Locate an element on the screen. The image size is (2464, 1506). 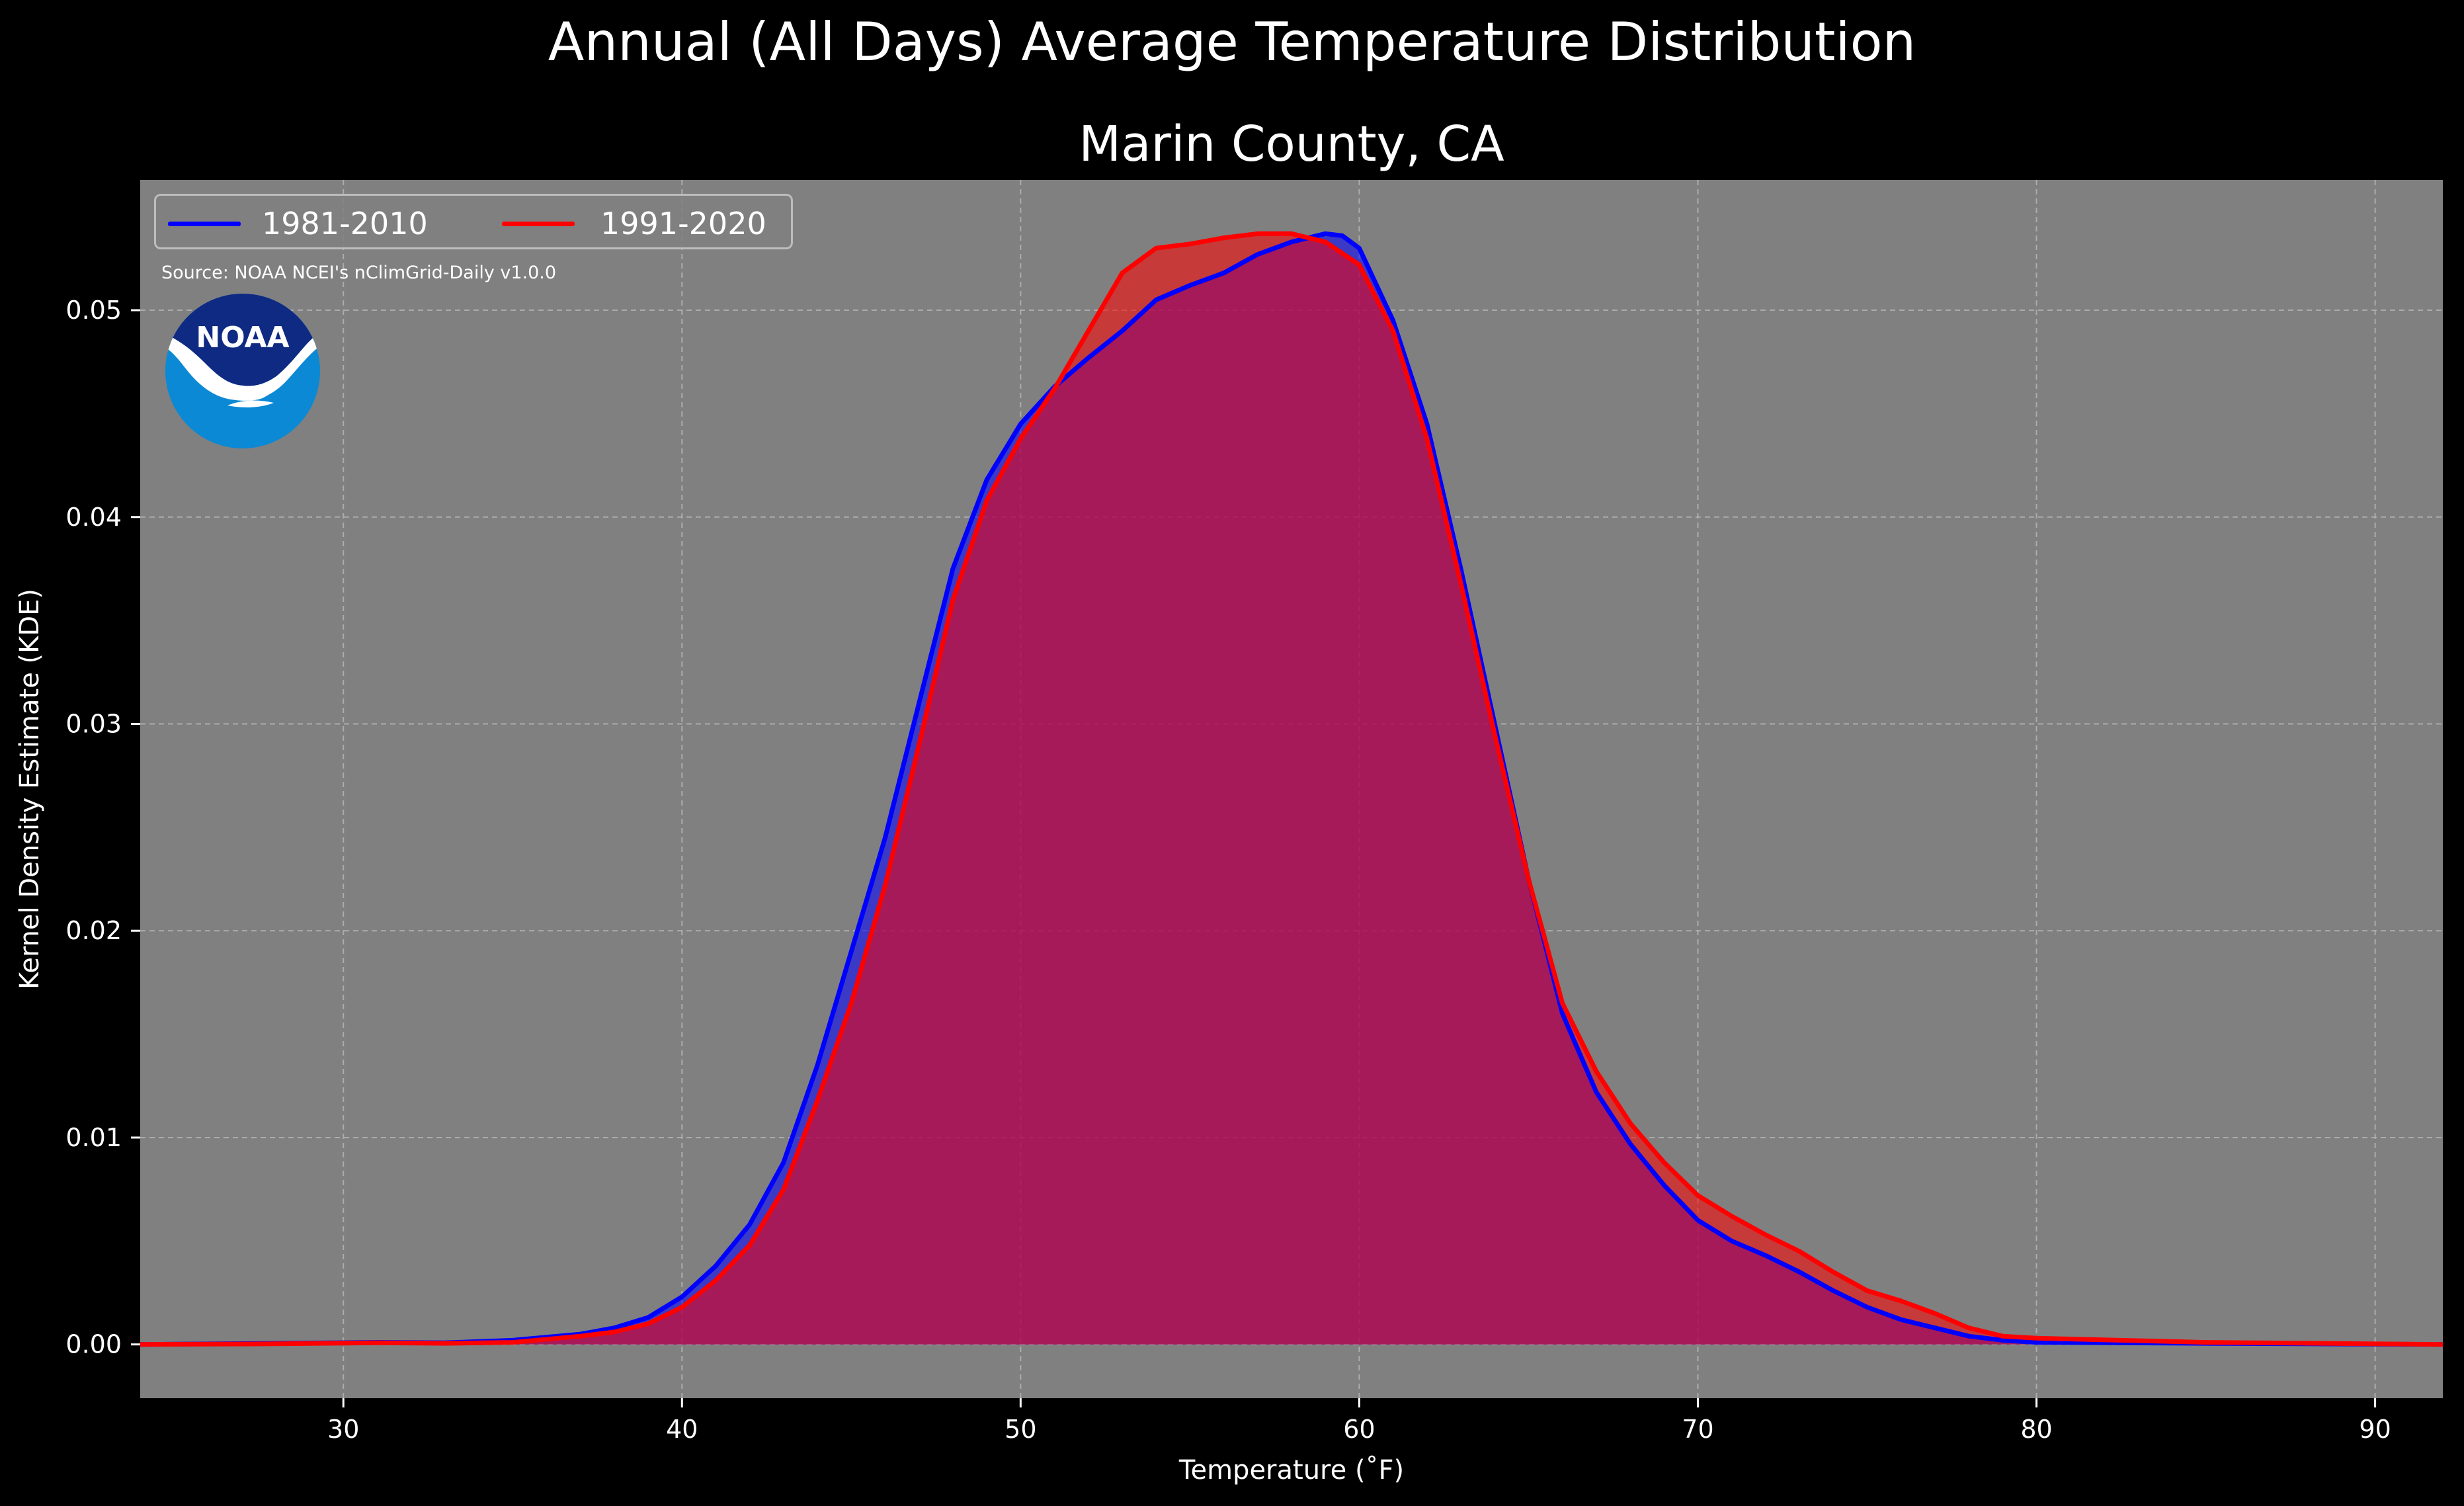
x-tick-label: 50 is located at coordinates (1020, 1429).